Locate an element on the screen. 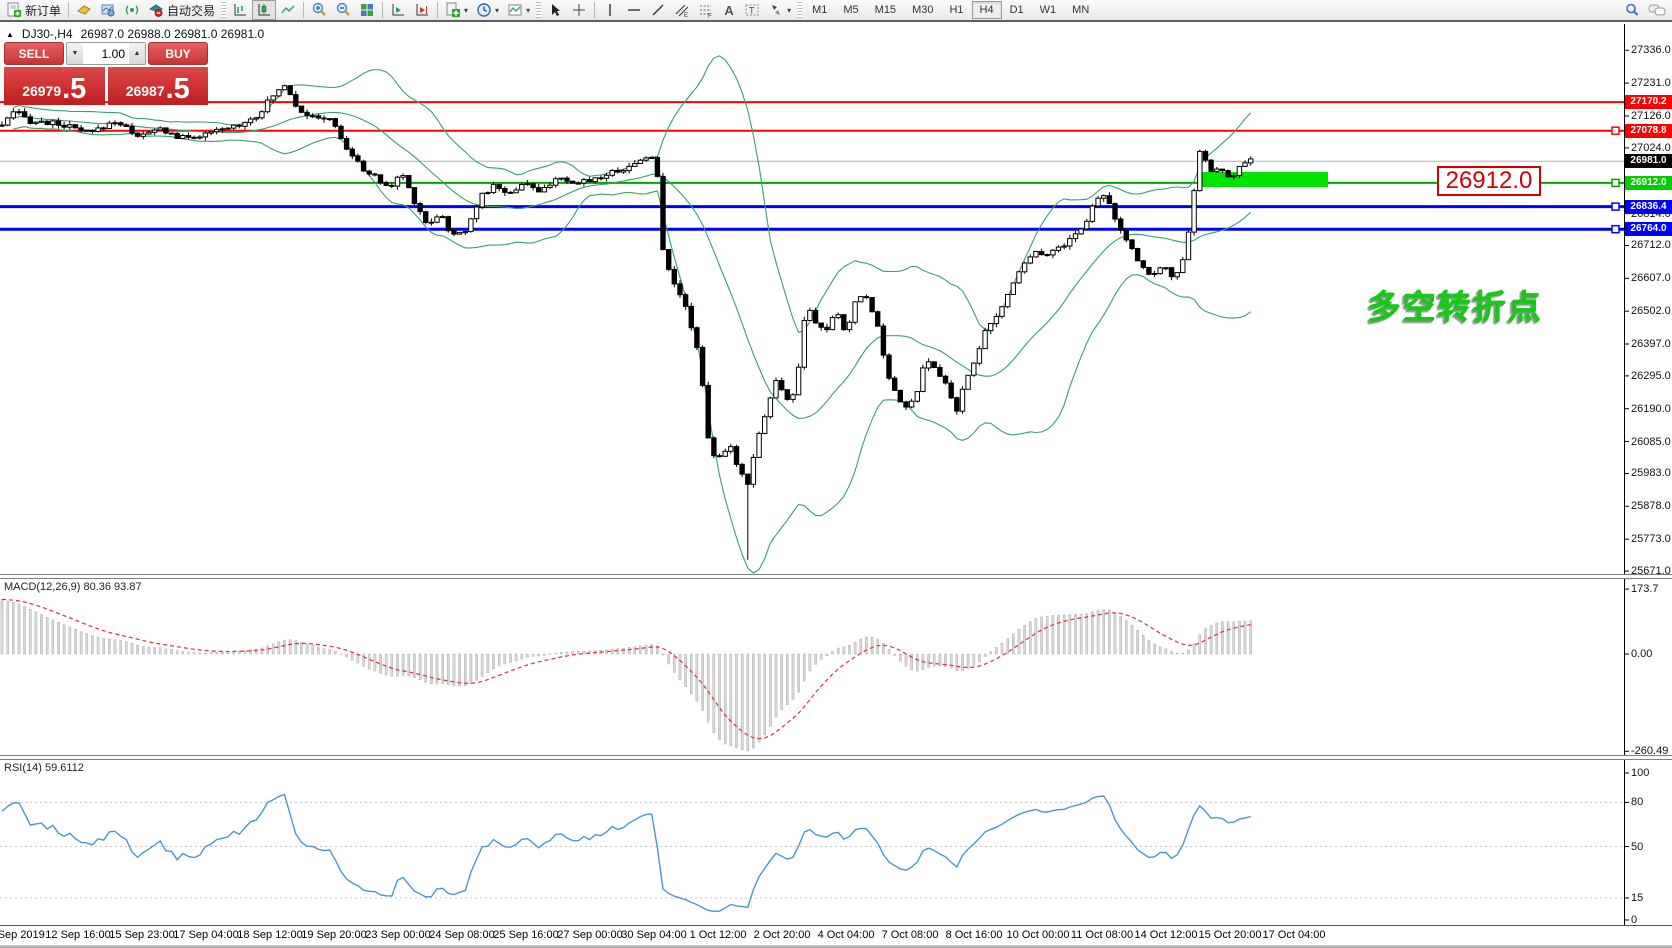 The width and height of the screenshot is (1672, 948). time-axis-label: 11 Sep 2019 is located at coordinates (22, 935).